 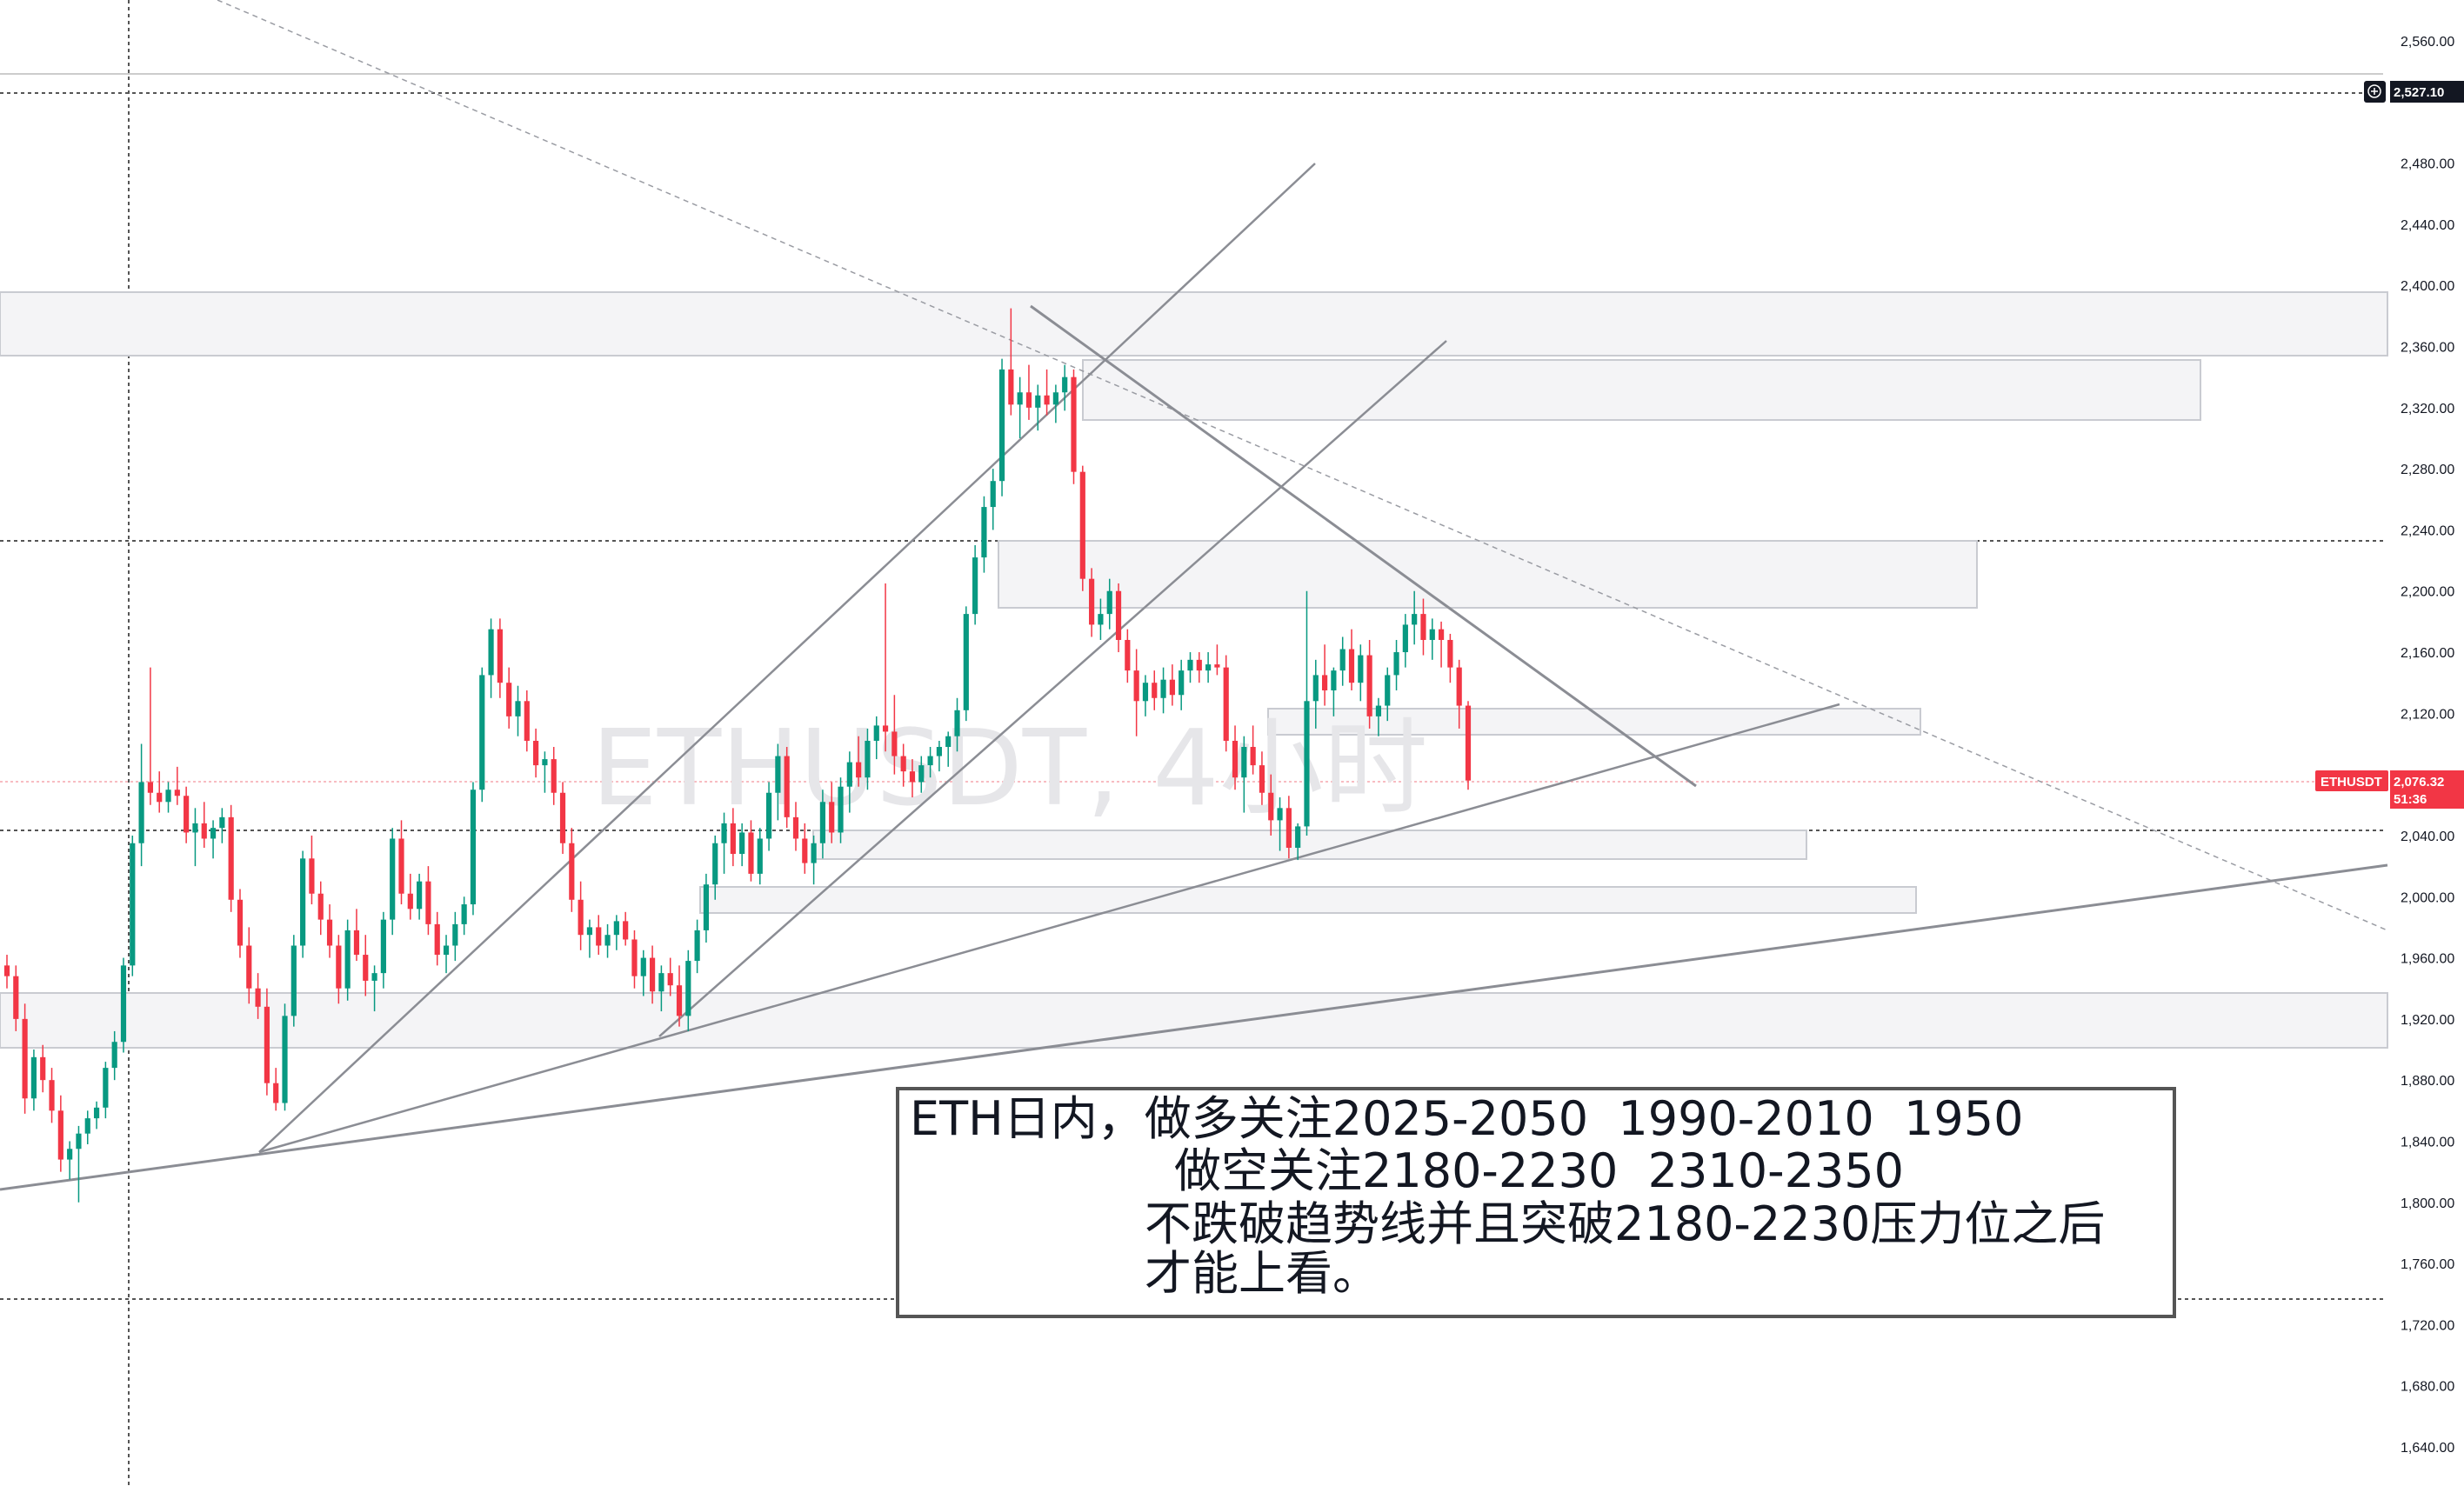 What do you see at coordinates (2427, 164) in the screenshot?
I see `price-axis-tick: 2,480.00` at bounding box center [2427, 164].